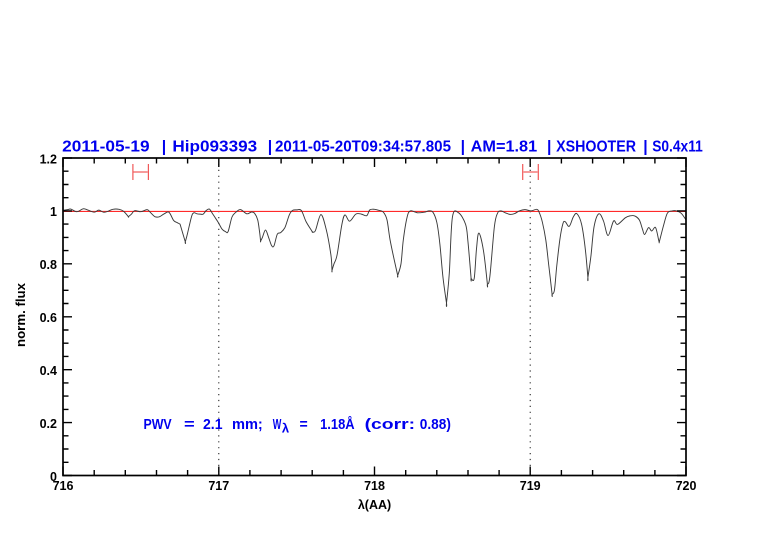 This screenshot has width=782, height=542. I want to click on svg-text: 1, so click(53, 212).